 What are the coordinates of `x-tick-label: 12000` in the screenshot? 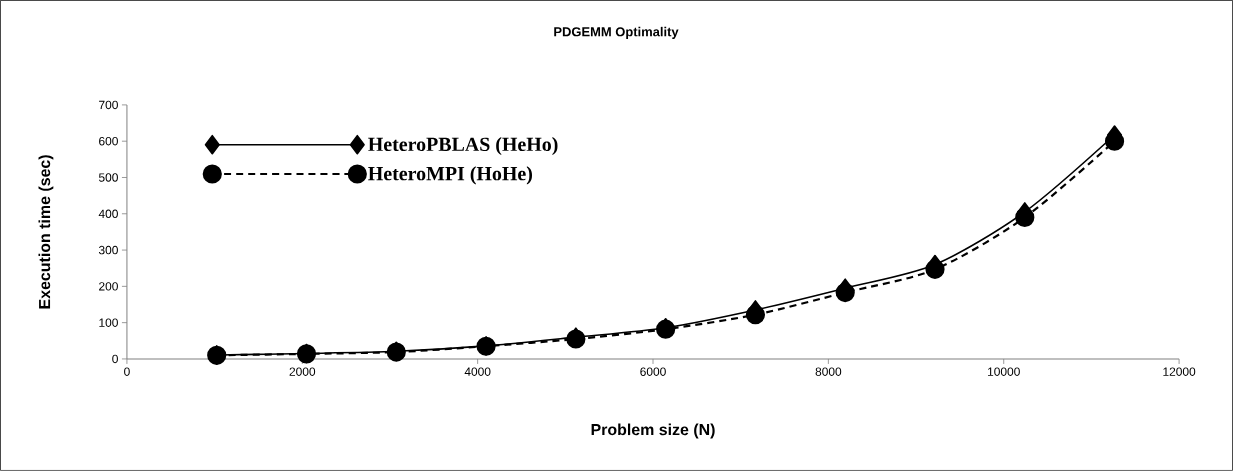 It's located at (1179, 371).